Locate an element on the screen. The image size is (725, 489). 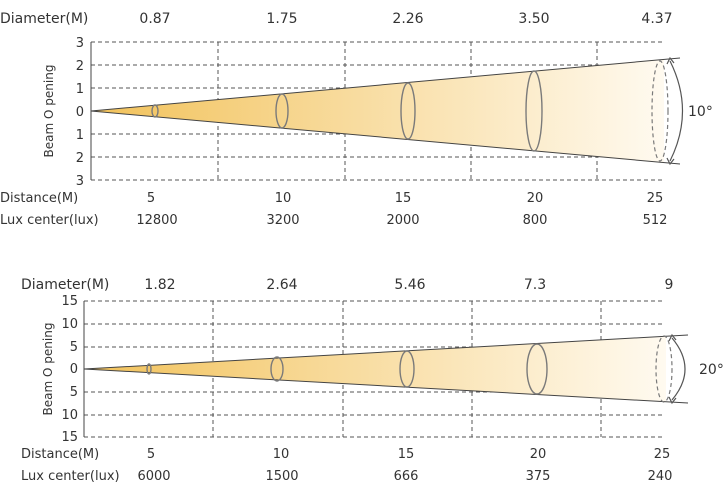
diameter-value: 1.82 is located at coordinates (159, 285).